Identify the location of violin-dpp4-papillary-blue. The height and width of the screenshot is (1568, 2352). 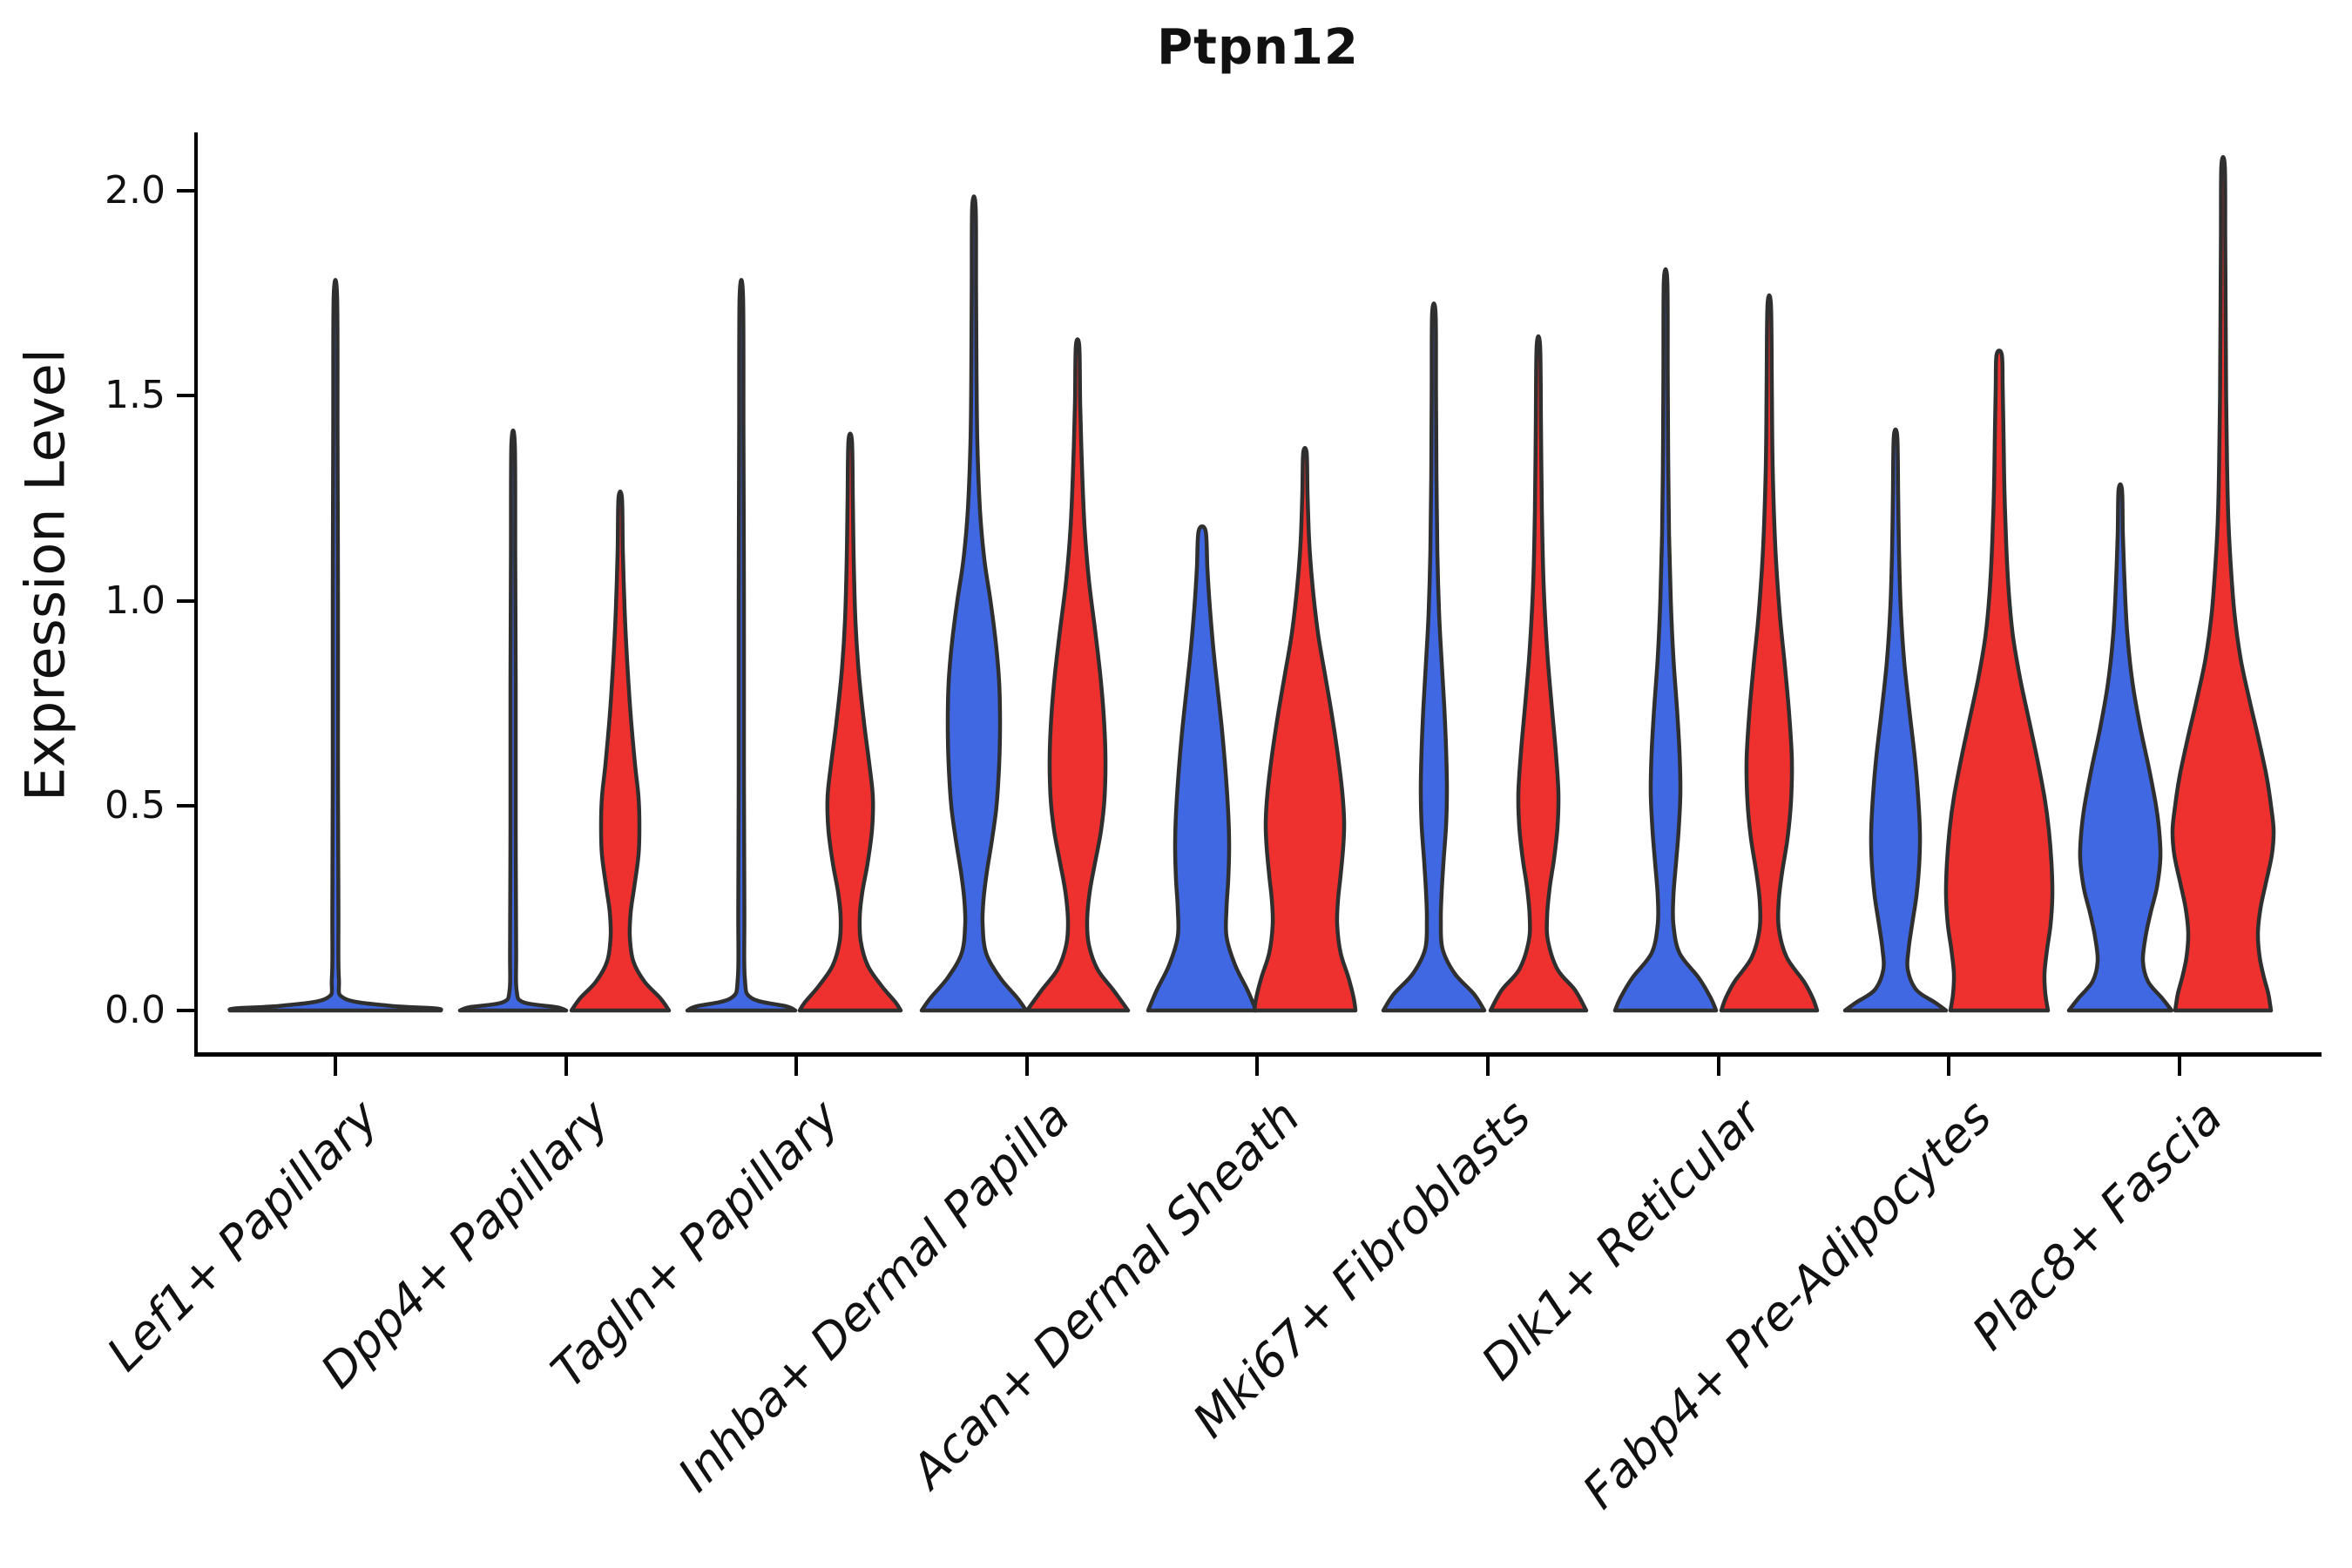
(513, 721).